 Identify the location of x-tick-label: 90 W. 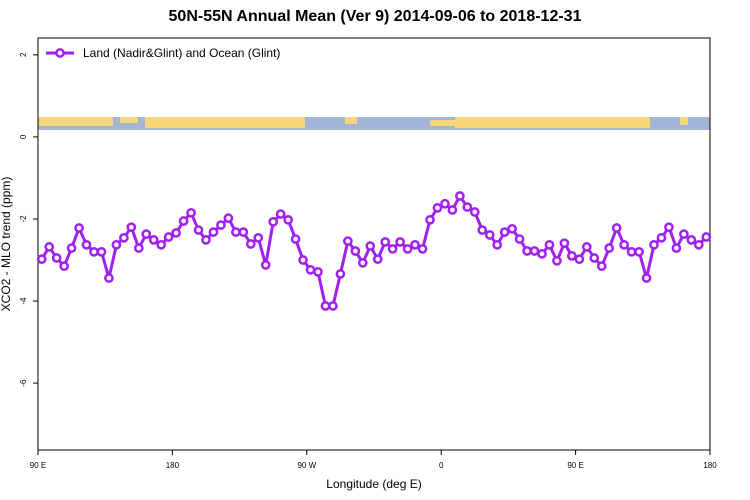
(306, 465).